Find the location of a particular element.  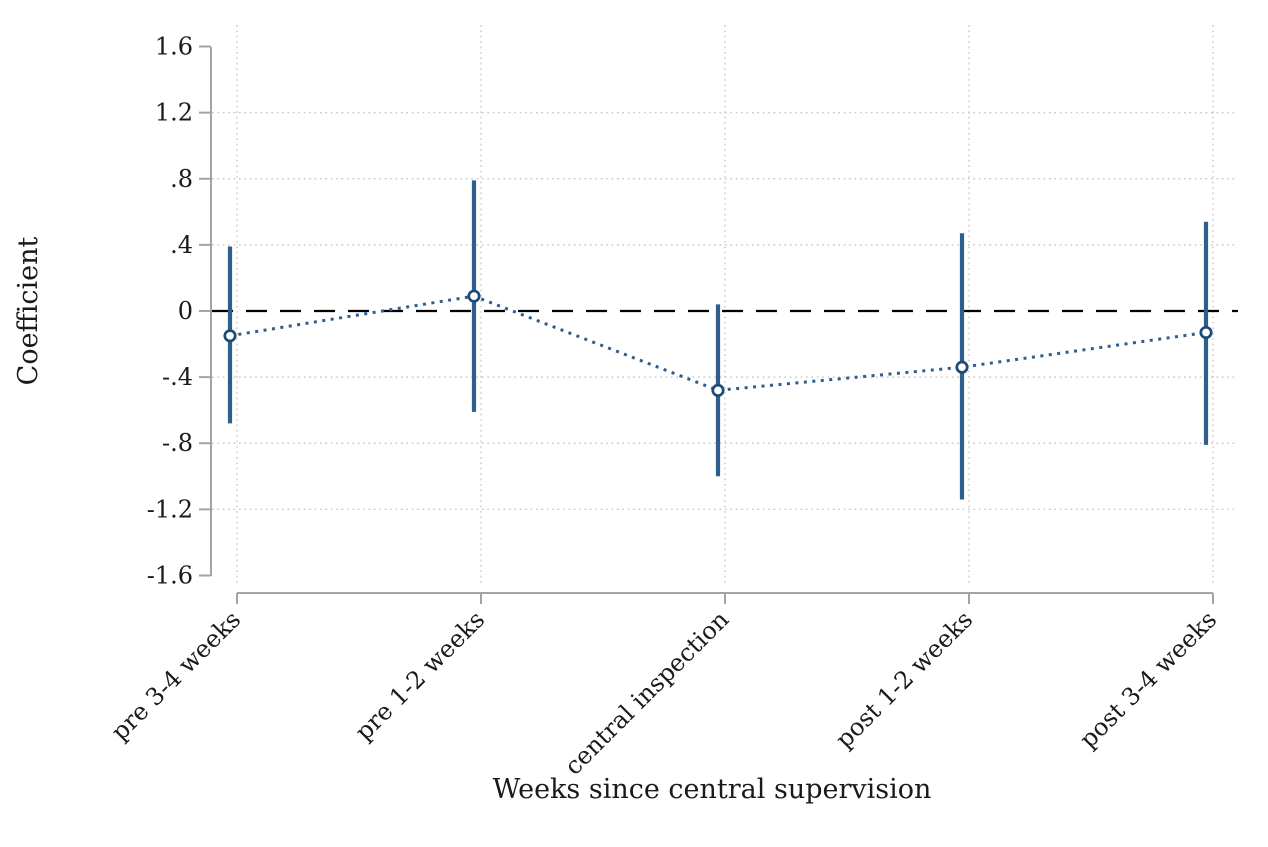

x-tick-label: pre 1-2 weeks is located at coordinates (420, 675).